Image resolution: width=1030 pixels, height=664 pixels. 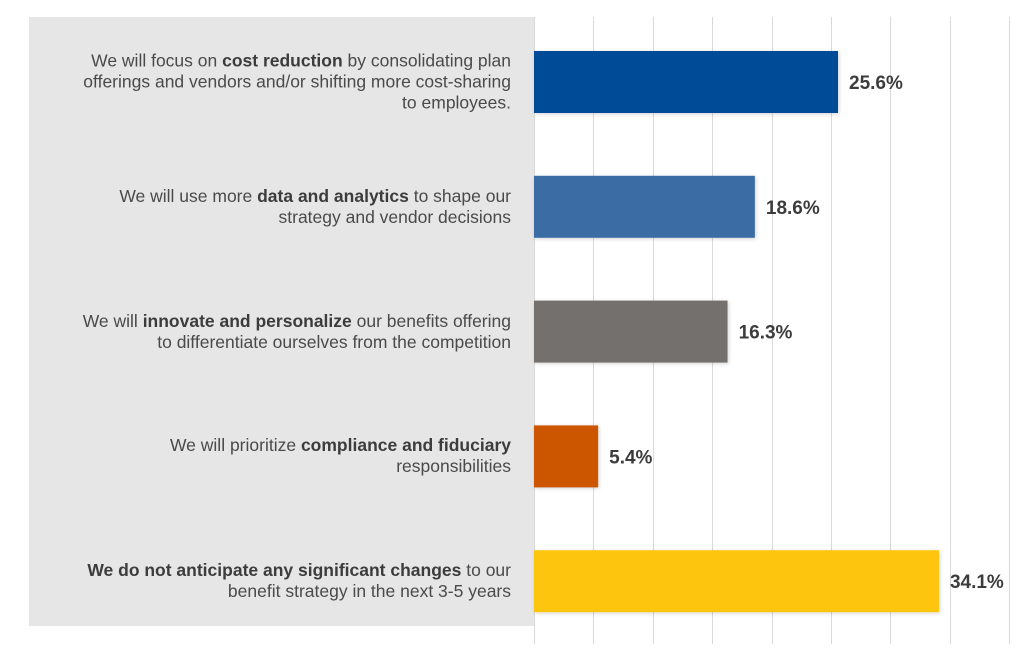 I want to click on label-text: to employees., so click(x=456, y=102).